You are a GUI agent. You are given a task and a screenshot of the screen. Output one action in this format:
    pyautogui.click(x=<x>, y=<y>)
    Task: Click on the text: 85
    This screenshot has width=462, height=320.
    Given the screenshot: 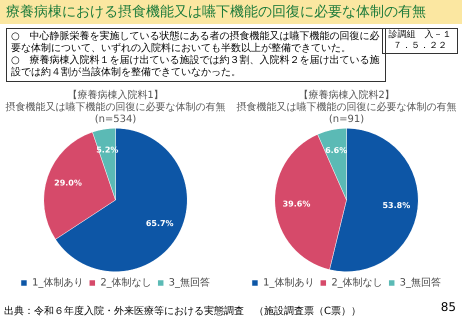 What is the action you would take?
    pyautogui.click(x=448, y=307)
    